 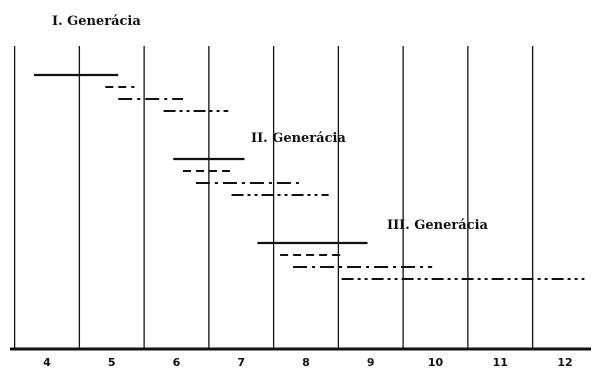 I want to click on x-tick-label-8: 8, so click(x=306, y=362).